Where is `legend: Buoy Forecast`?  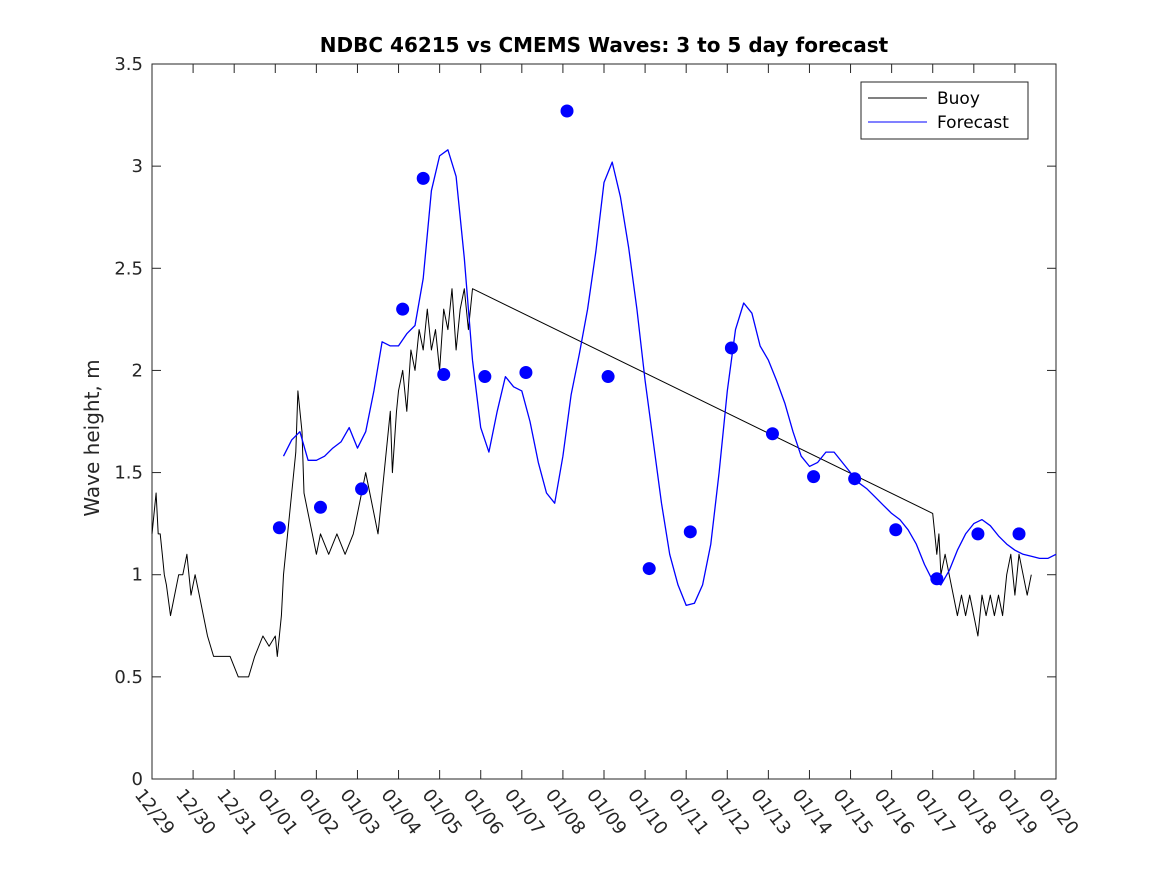 legend: Buoy Forecast is located at coordinates (944, 110).